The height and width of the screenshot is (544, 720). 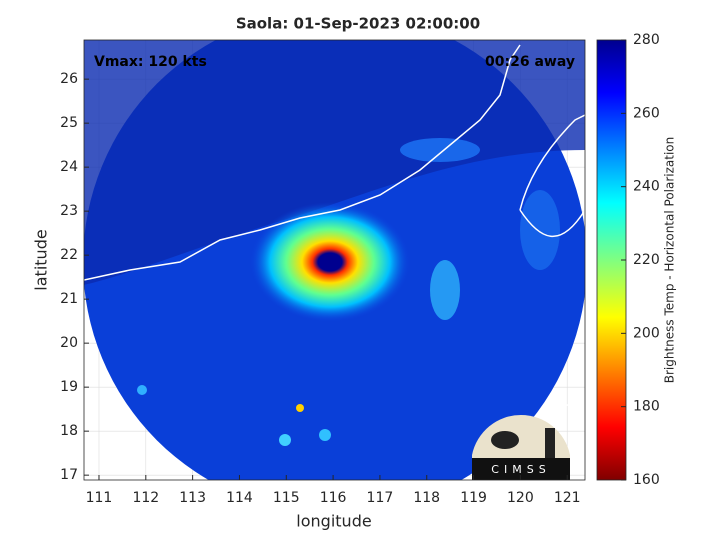 I want to click on x-tick-label: 120, so click(x=520, y=498).